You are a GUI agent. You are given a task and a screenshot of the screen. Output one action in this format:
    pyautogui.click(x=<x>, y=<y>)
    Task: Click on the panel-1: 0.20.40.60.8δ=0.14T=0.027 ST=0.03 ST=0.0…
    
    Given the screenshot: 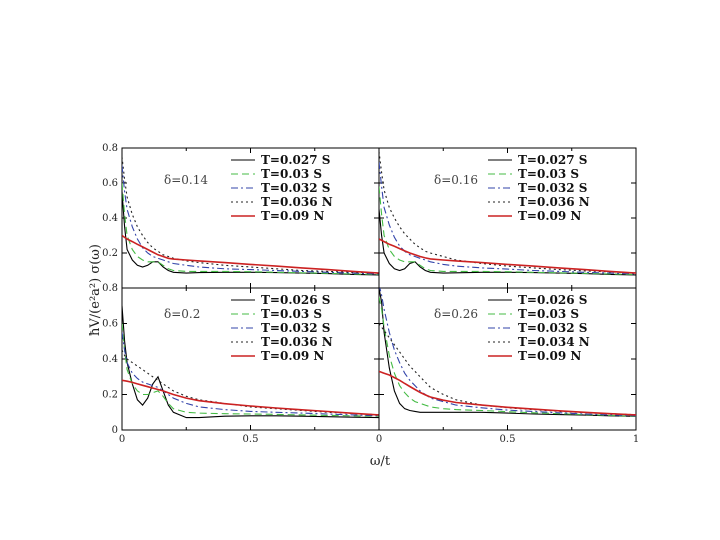 What is the action you would take?
    pyautogui.click(x=241, y=216)
    